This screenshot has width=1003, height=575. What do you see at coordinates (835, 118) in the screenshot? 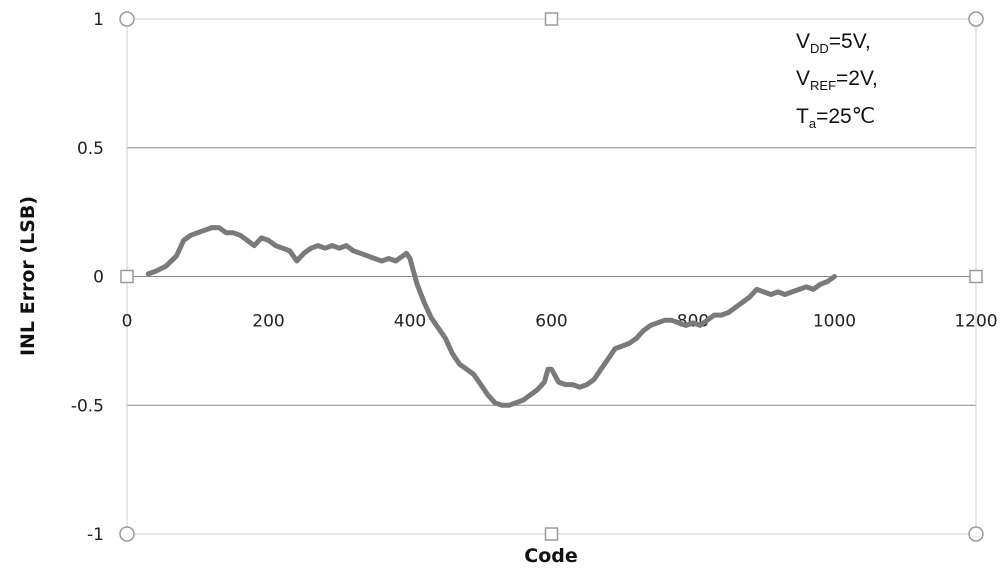
I see `annotation-ta: Ta=25℃` at bounding box center [835, 118].